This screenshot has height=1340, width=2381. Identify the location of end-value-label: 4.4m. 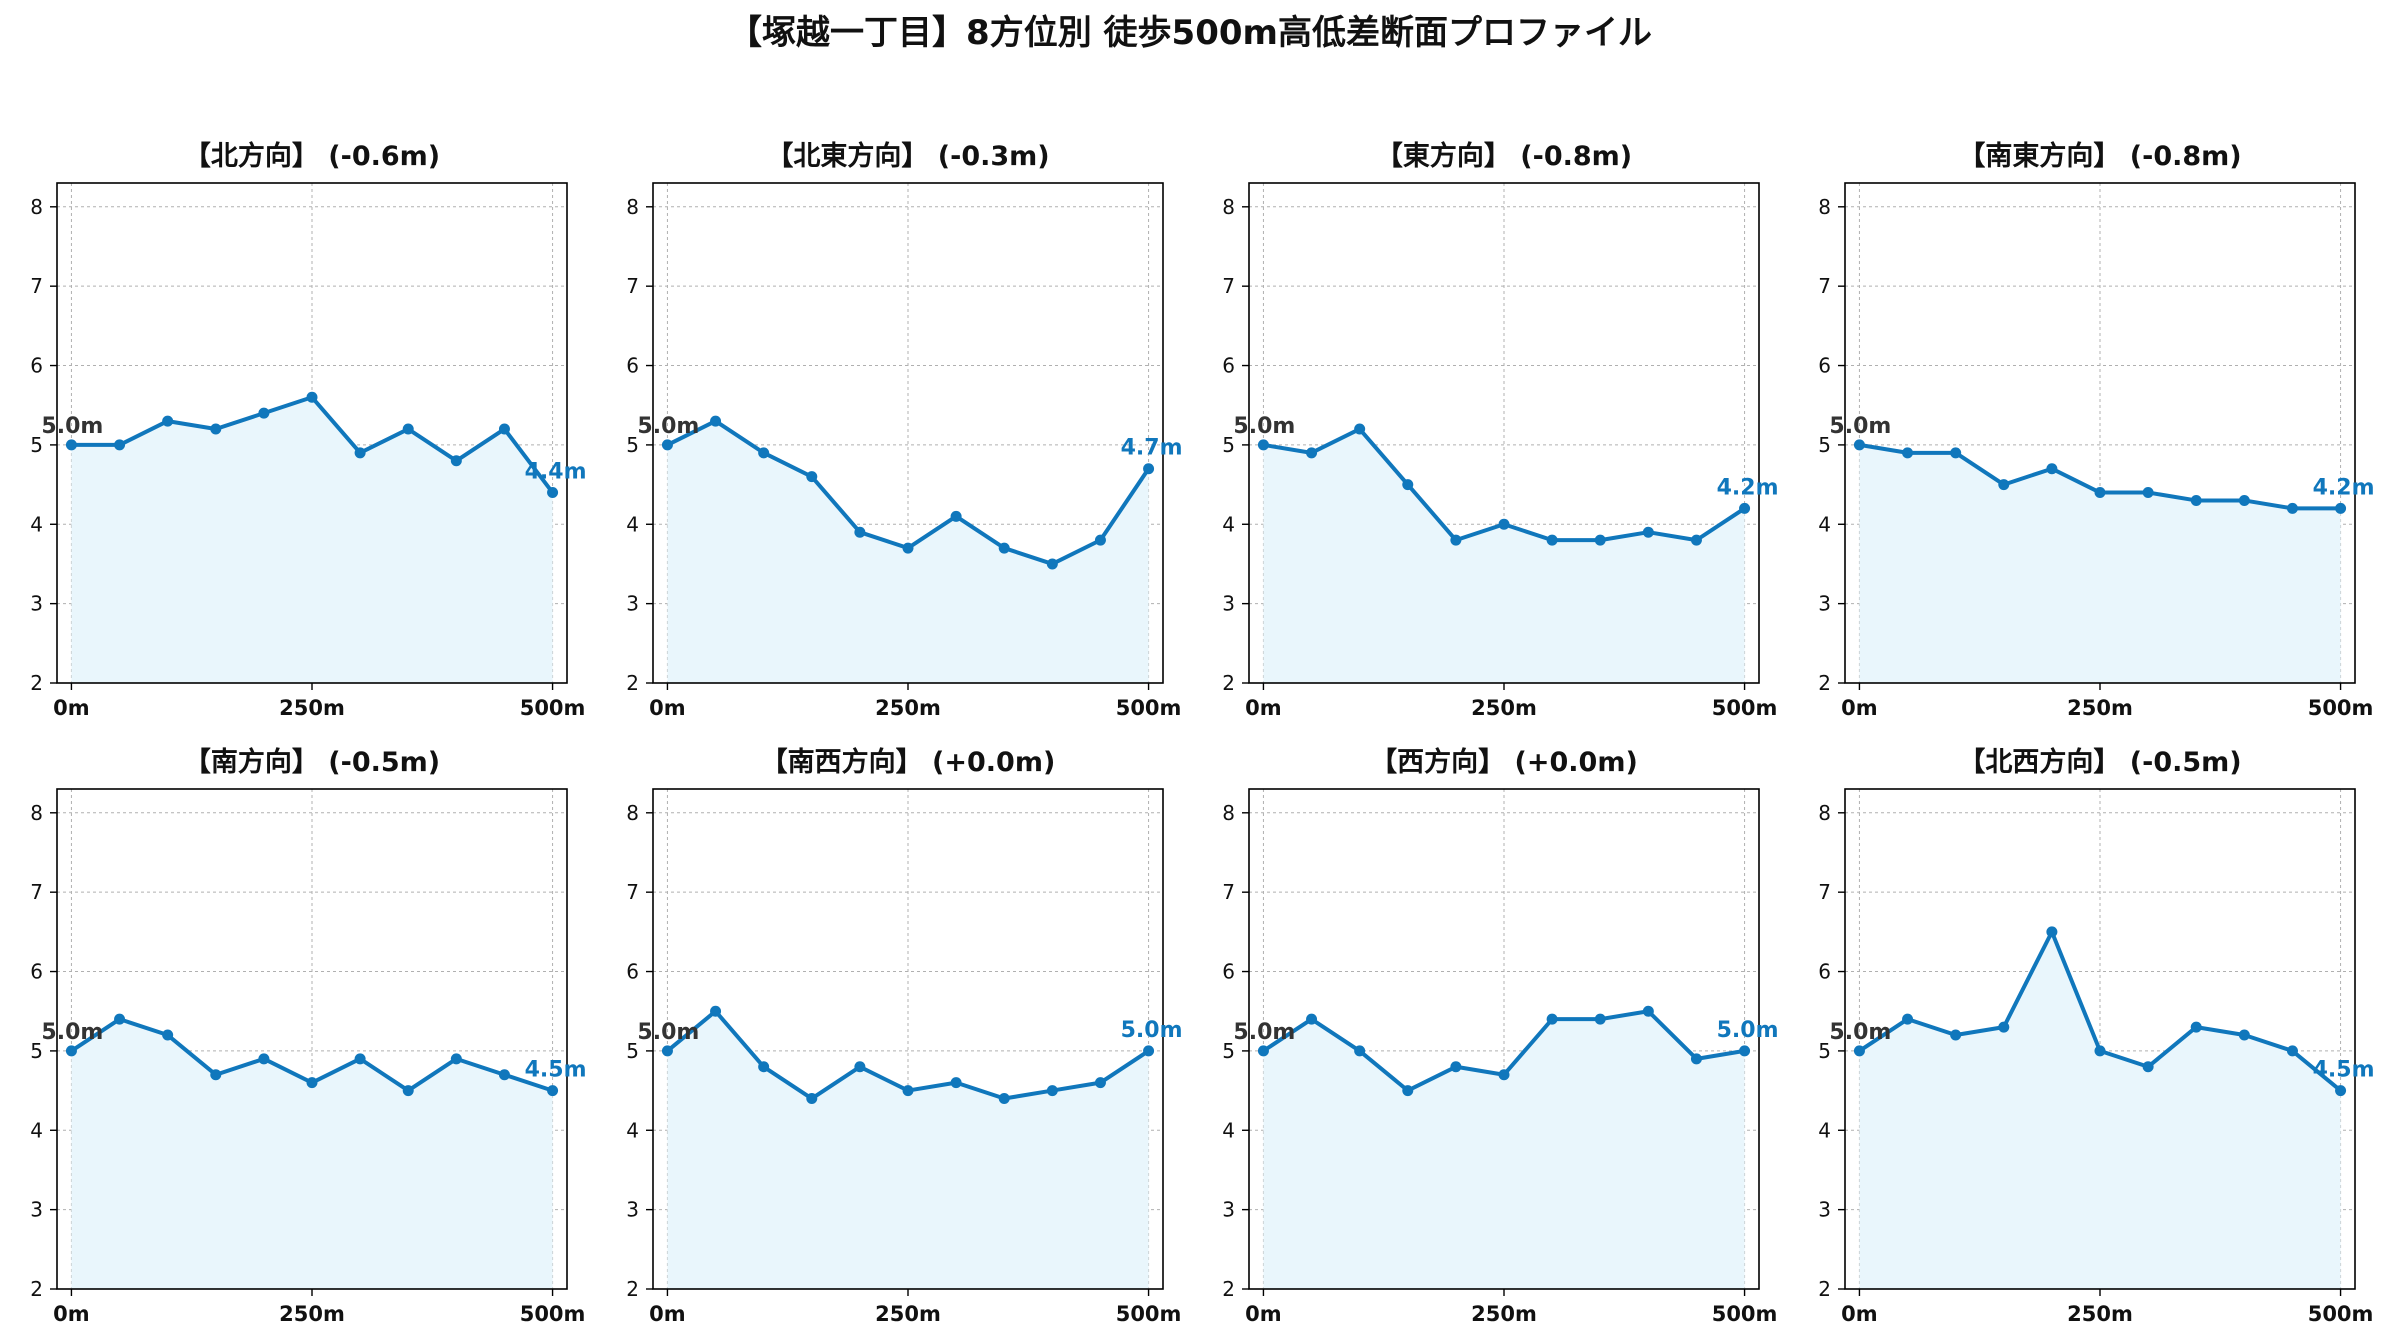
(556, 472).